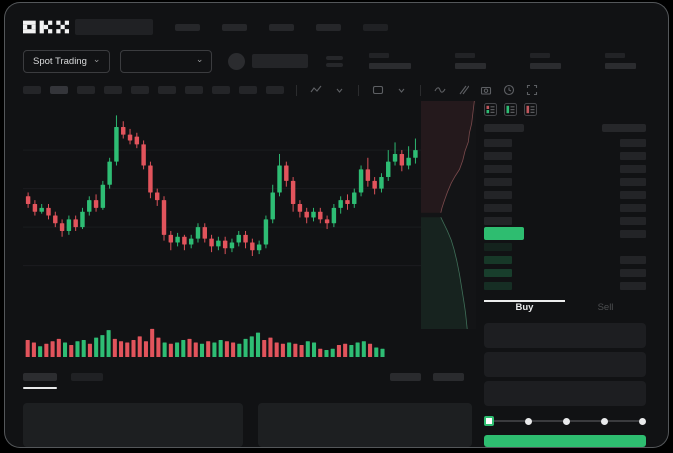 Image resolution: width=673 pixels, height=453 pixels. I want to click on pair-selector: ⌄, so click(166, 61).